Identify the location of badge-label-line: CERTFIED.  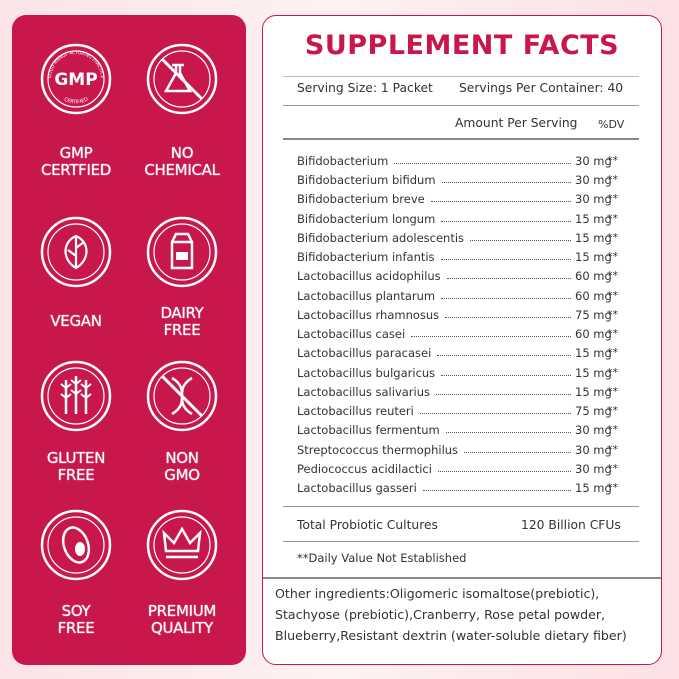
(76, 170).